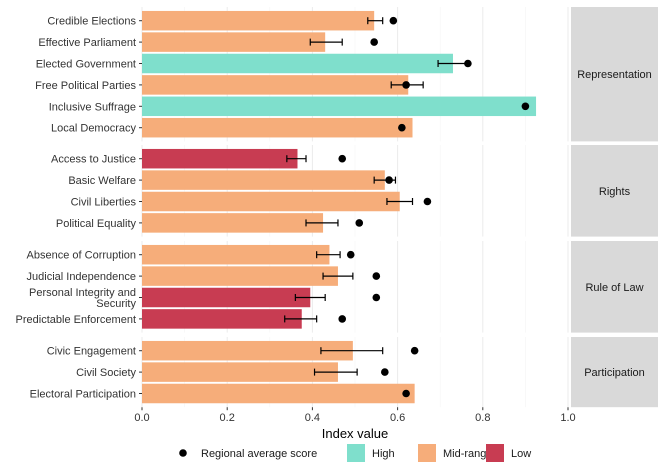 The image size is (668, 472). I want to click on regional-avg-dot-absence-of-corruption, so click(350, 254).